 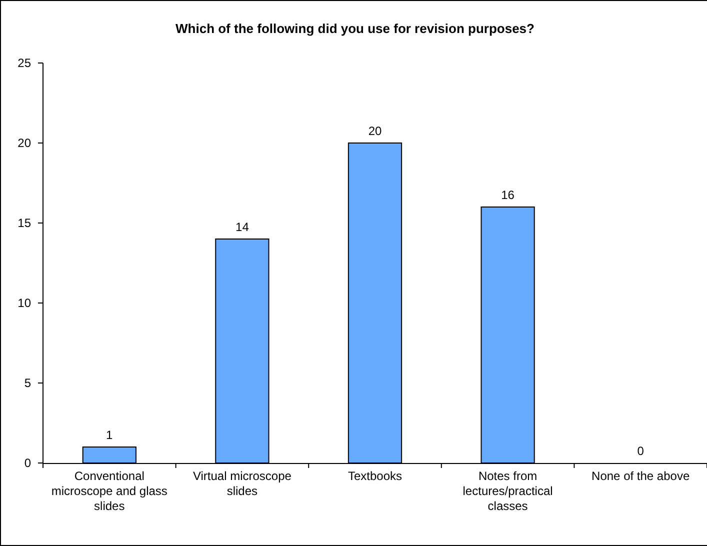 What do you see at coordinates (25, 143) in the screenshot?
I see `y-tick-label: 20` at bounding box center [25, 143].